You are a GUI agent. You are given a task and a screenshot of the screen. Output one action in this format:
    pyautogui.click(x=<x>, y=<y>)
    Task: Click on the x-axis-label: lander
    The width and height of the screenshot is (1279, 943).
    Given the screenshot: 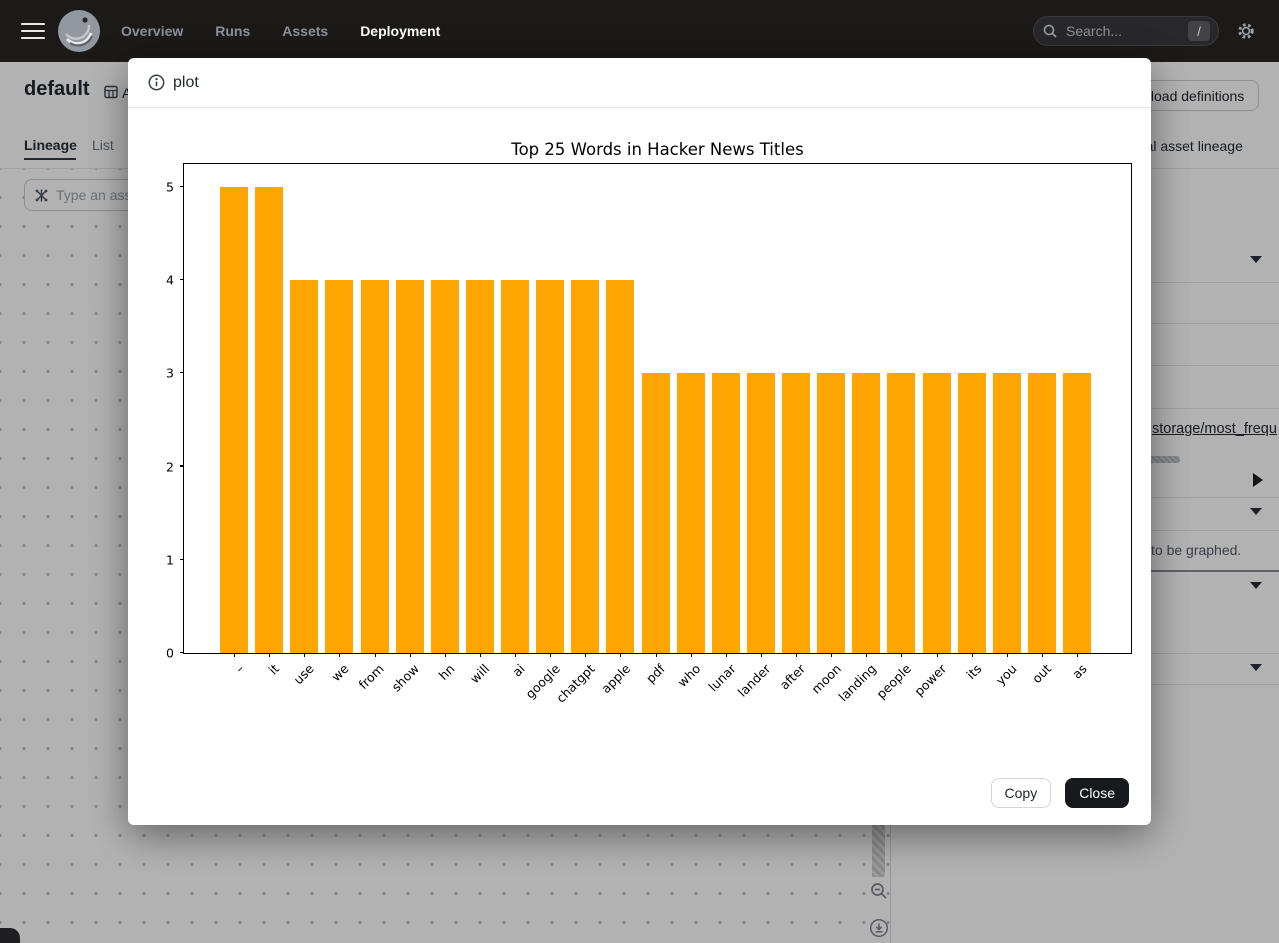 What is the action you would take?
    pyautogui.click(x=754, y=680)
    